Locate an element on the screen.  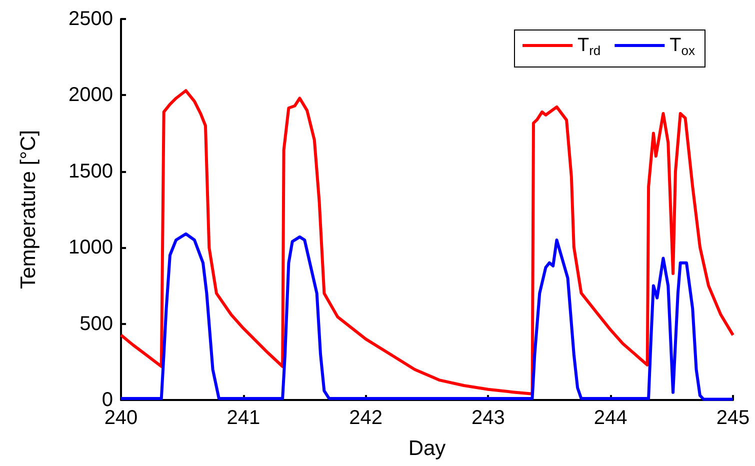
x-tick-label: 243 is located at coordinates (488, 418).